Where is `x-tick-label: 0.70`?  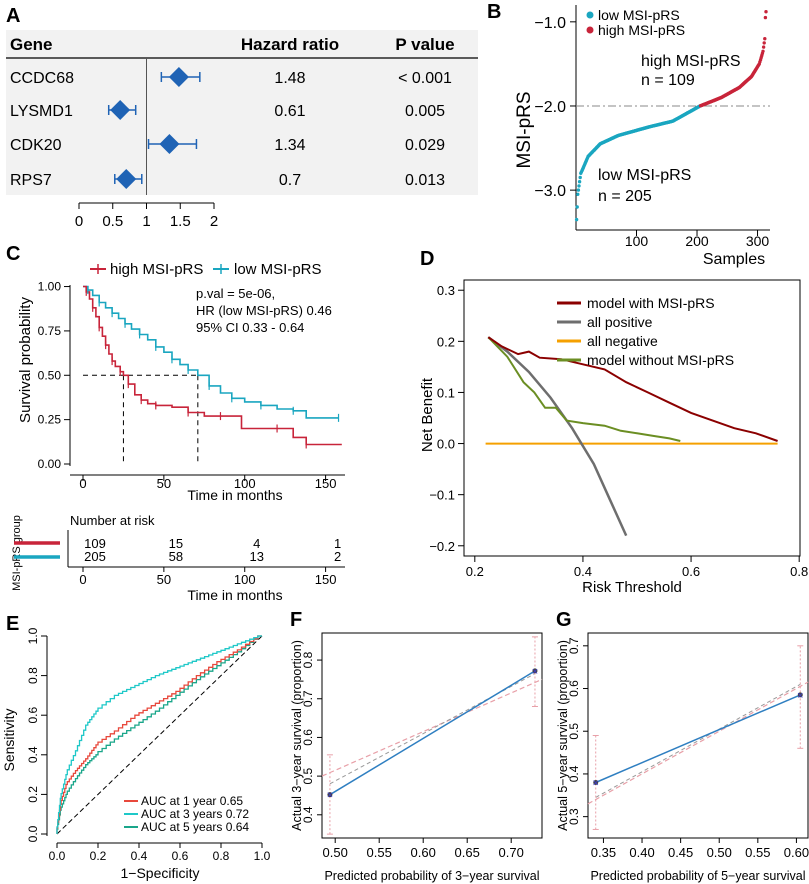
x-tick-label: 0.70 is located at coordinates (511, 852).